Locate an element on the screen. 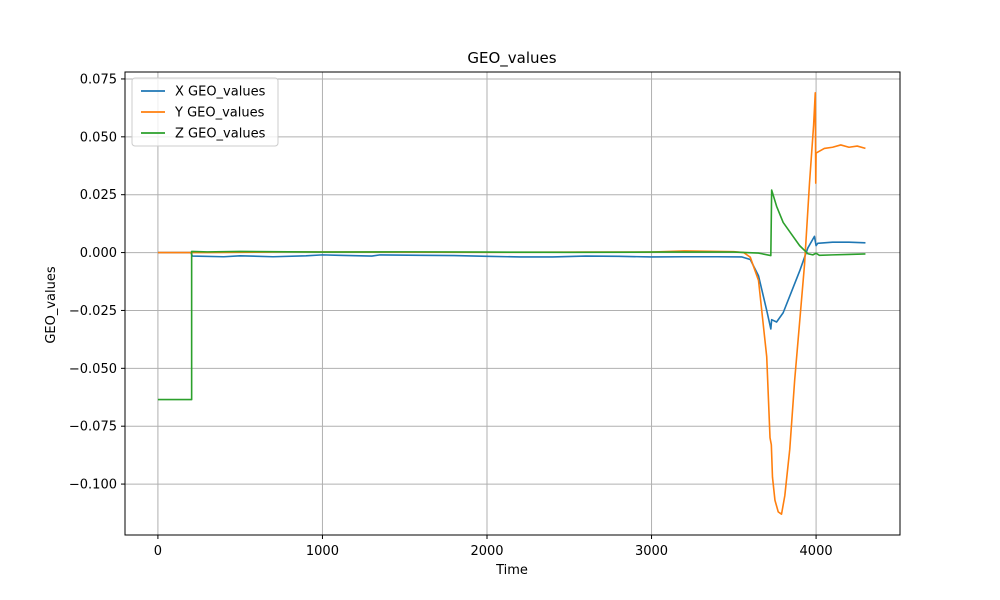  y-axis-label: GEO_values is located at coordinates (51, 305).